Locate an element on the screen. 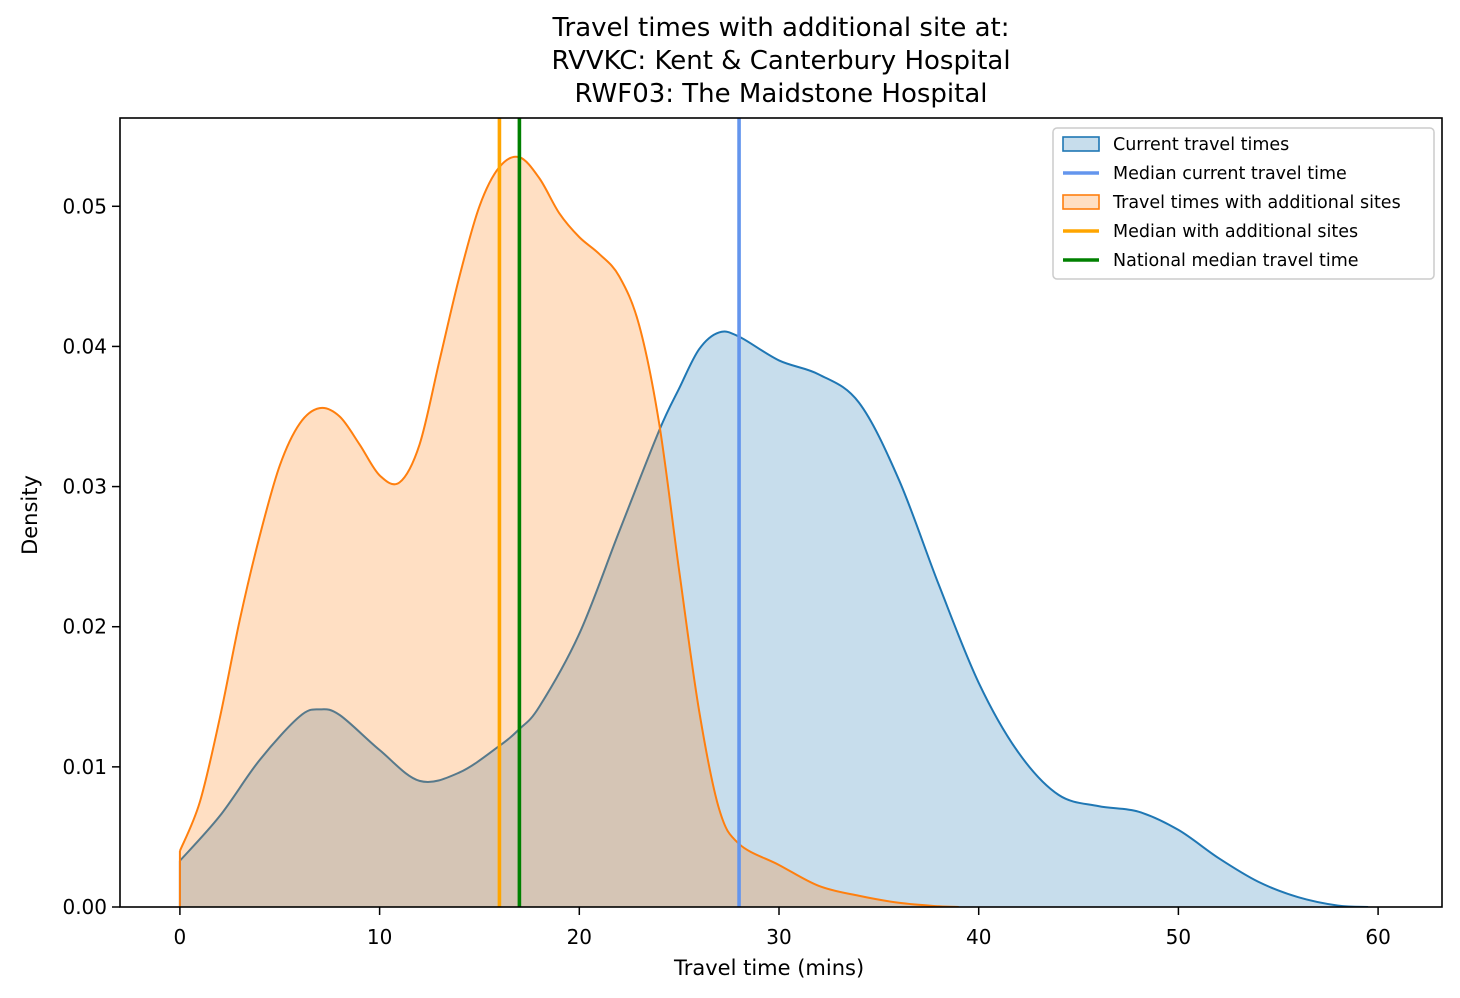 This screenshot has width=1460, height=998. x-tick-label-0: 0 is located at coordinates (180, 937).